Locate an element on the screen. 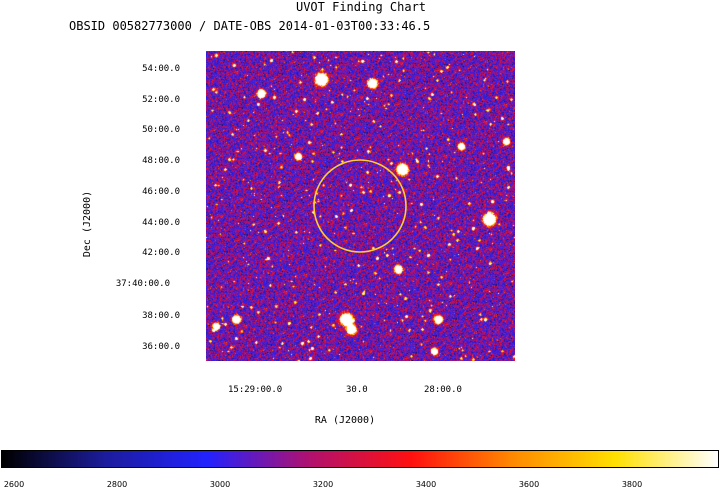  chart-title: UVOT Finding Chart is located at coordinates (361, 7).